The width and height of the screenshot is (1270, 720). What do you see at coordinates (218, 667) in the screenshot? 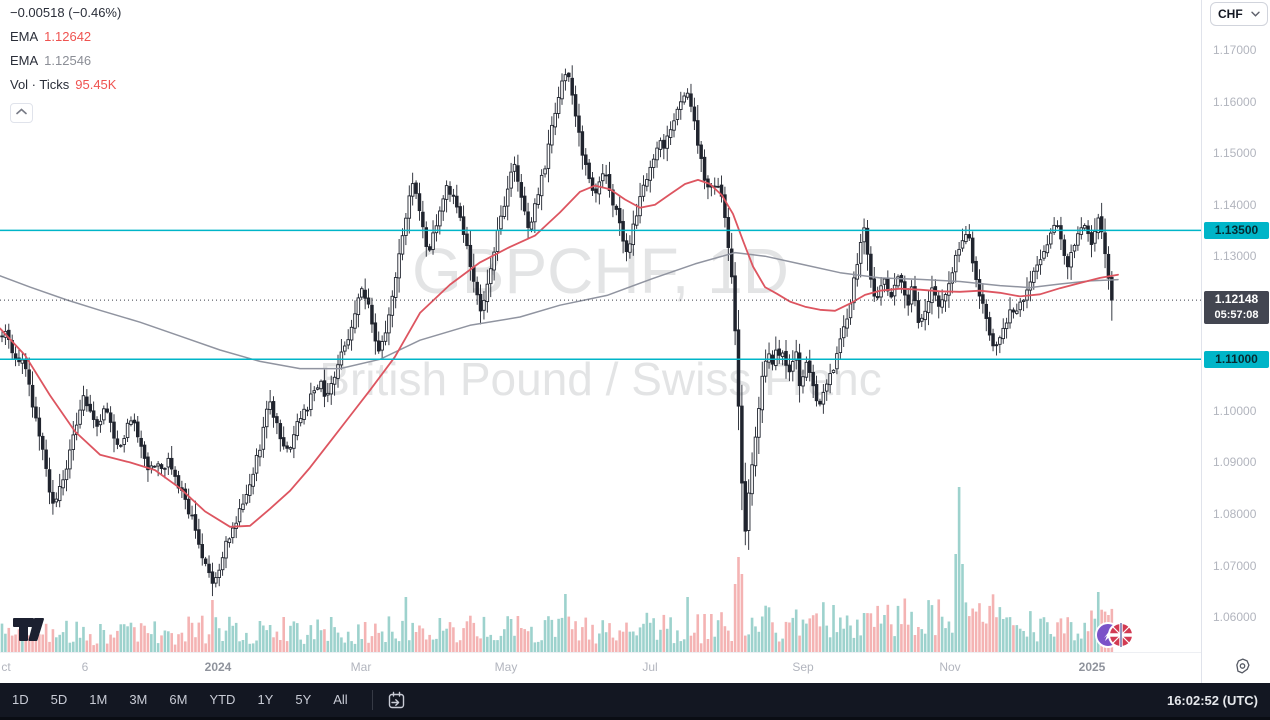
I see `time-axis-label: 2024` at bounding box center [218, 667].